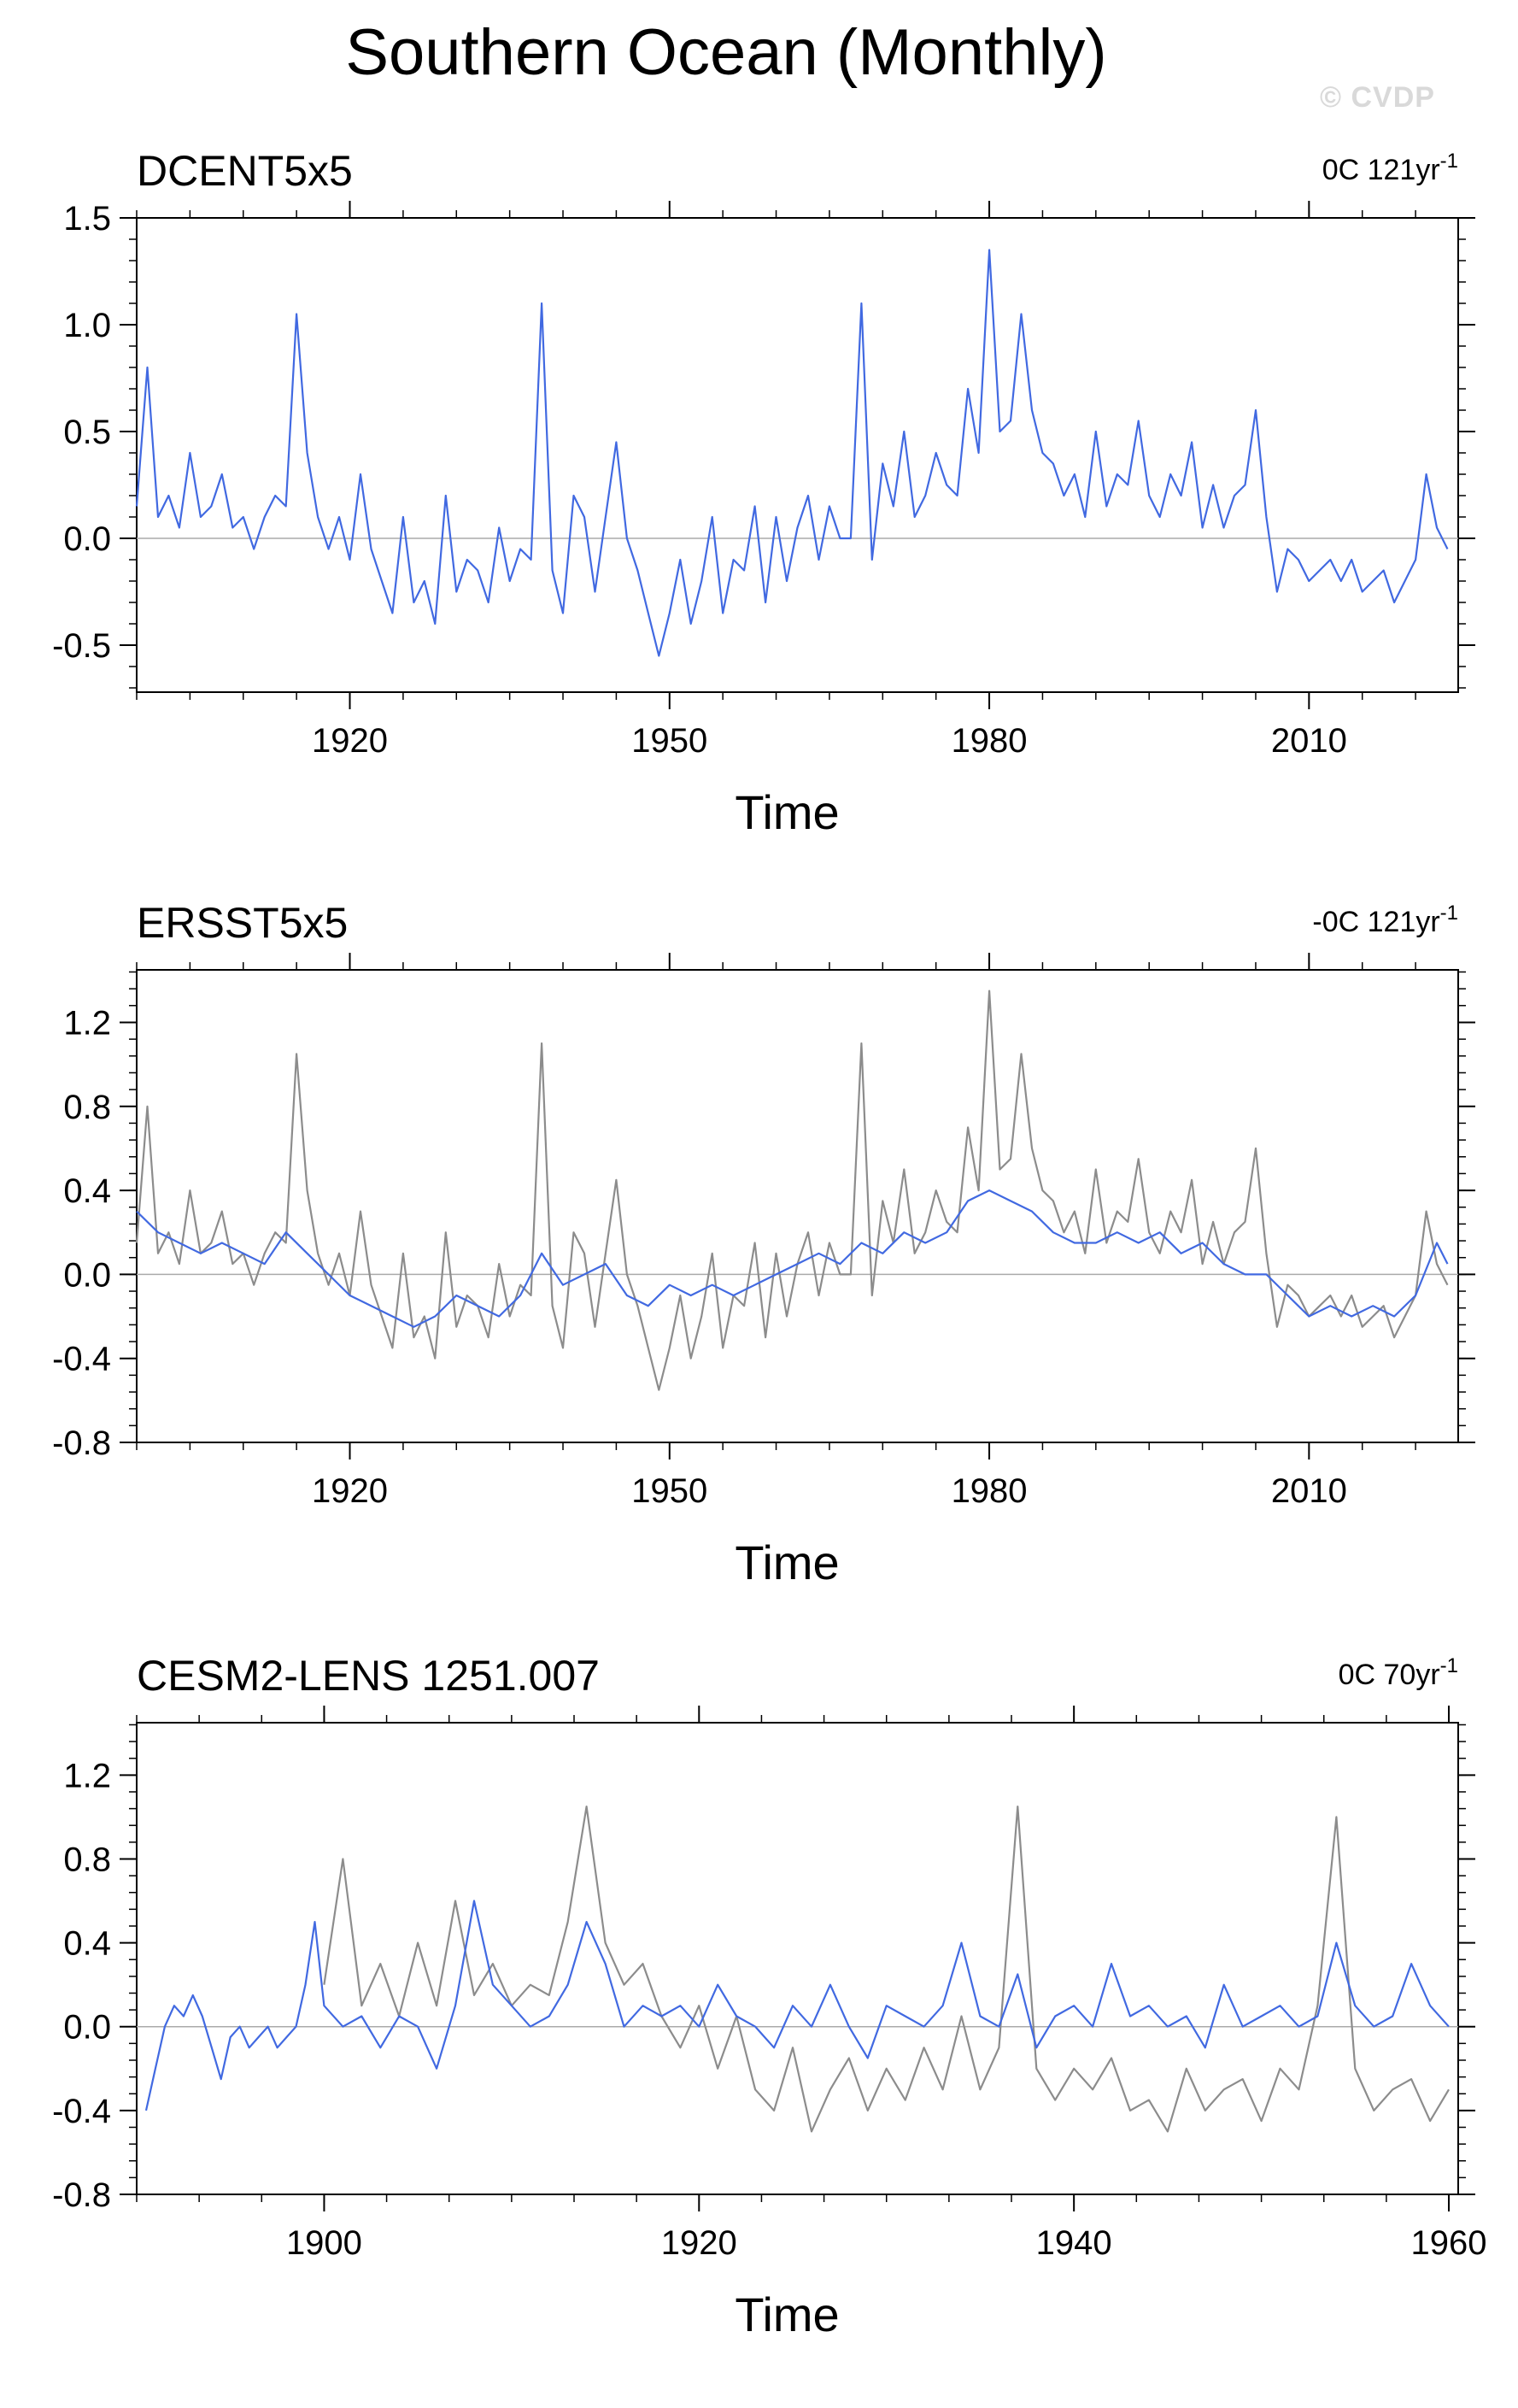  What do you see at coordinates (87, 219) in the screenshot?
I see `y-tick-label: 1.5` at bounding box center [87, 219].